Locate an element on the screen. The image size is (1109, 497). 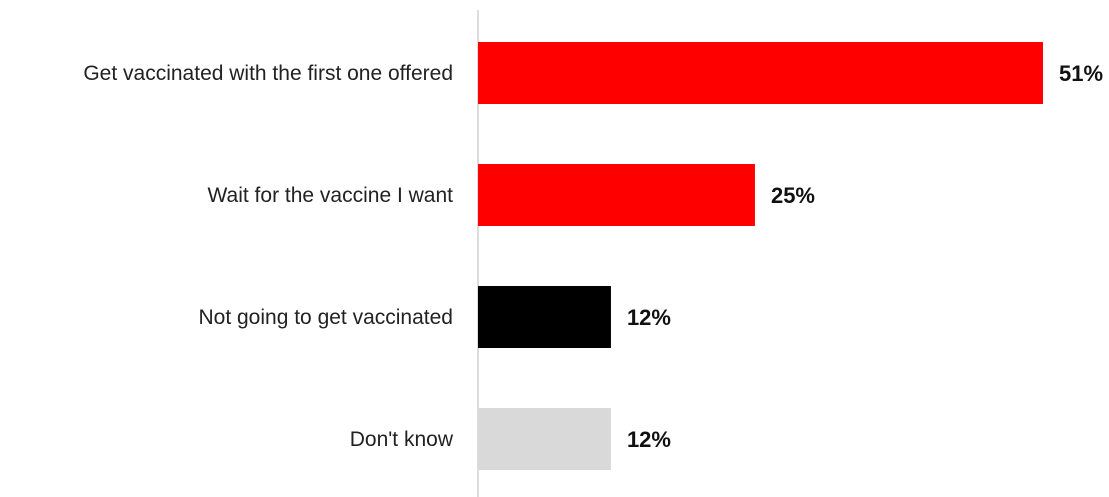
category-label: Don't know is located at coordinates (402, 439).